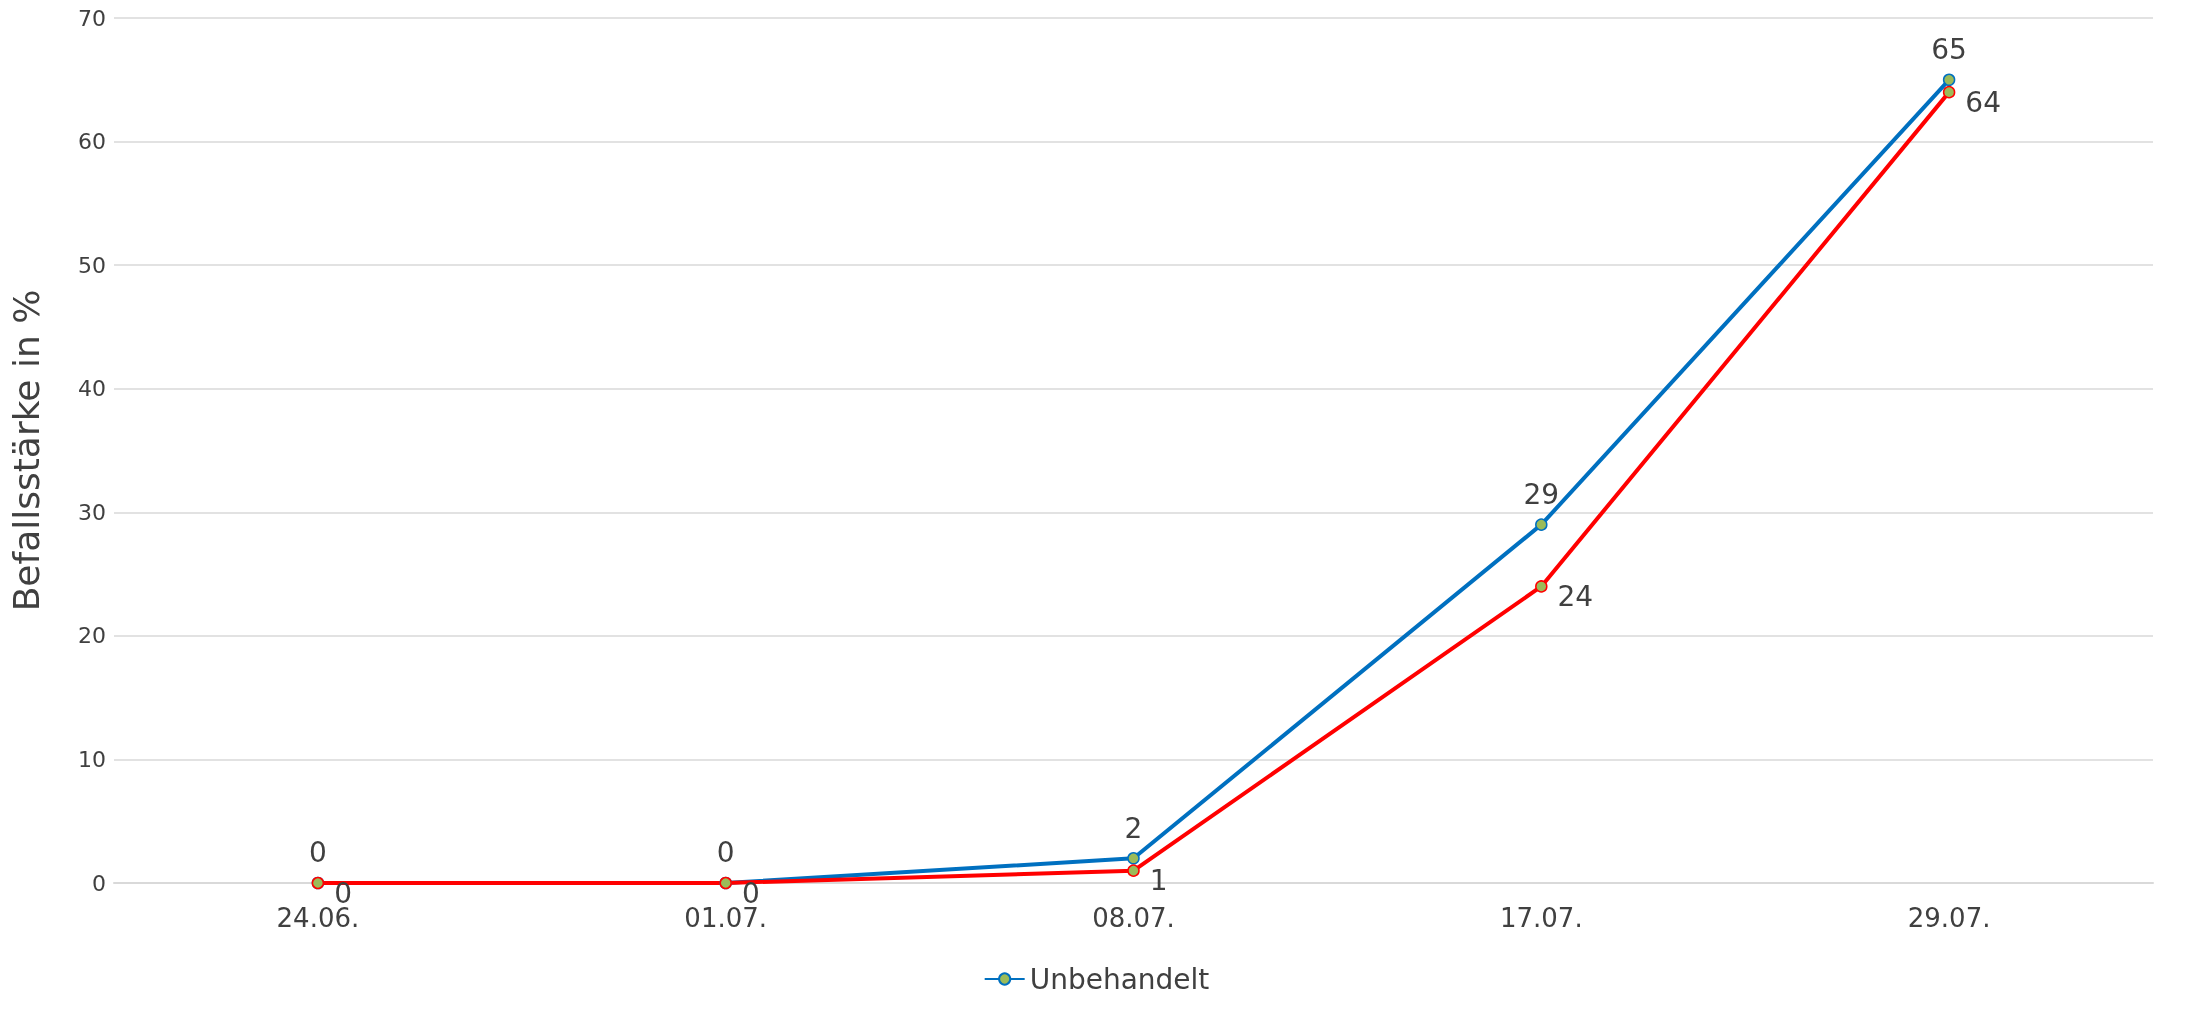 The height and width of the screenshot is (1013, 2193). Describe the element at coordinates (1949, 50) in the screenshot. I see `data-label: 65` at that location.